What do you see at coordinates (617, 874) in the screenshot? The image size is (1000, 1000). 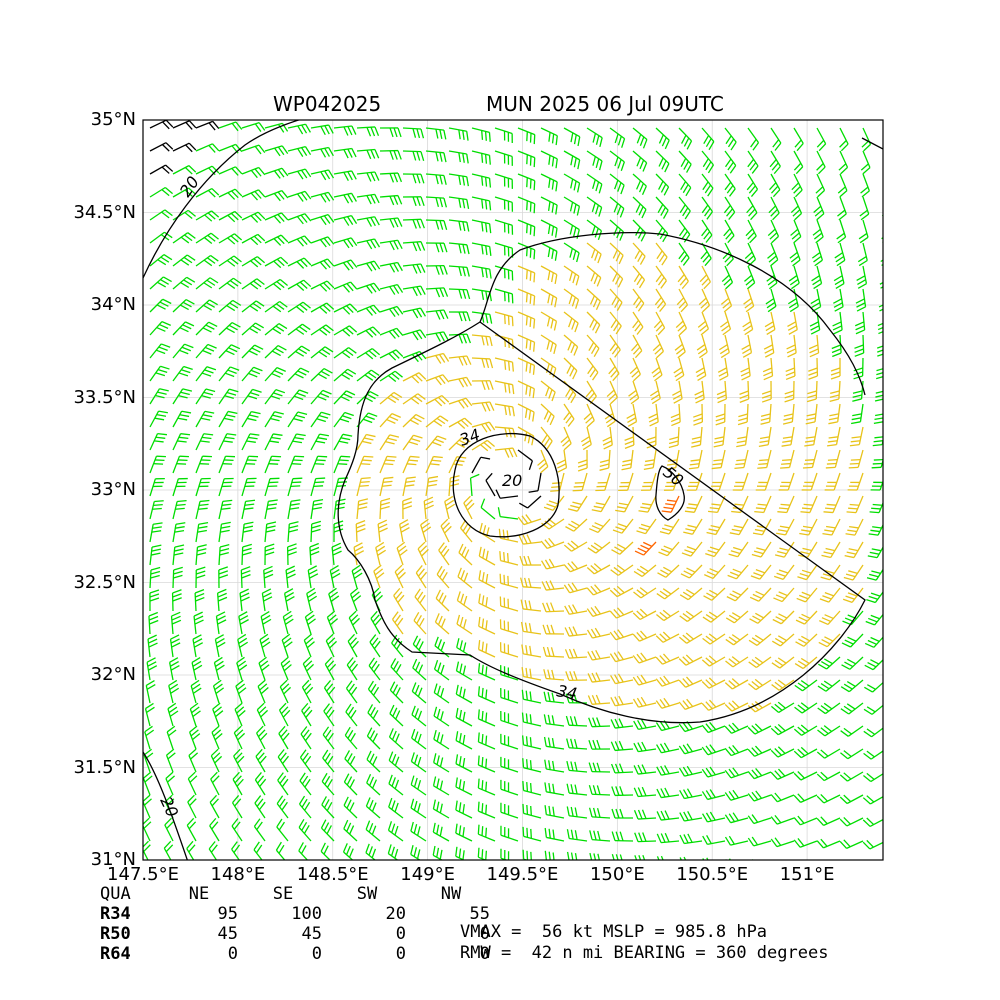 I see `longitude-tick-label: 150°E` at bounding box center [617, 874].